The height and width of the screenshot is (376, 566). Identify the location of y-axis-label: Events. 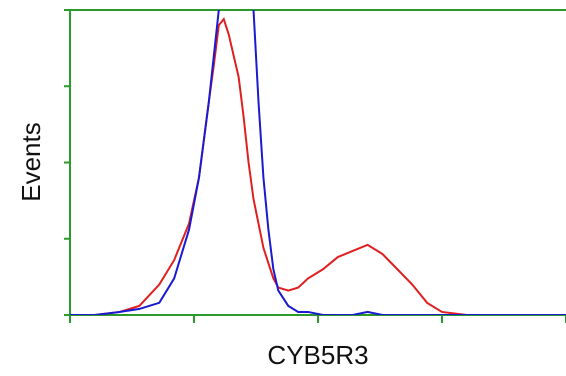
(31, 162).